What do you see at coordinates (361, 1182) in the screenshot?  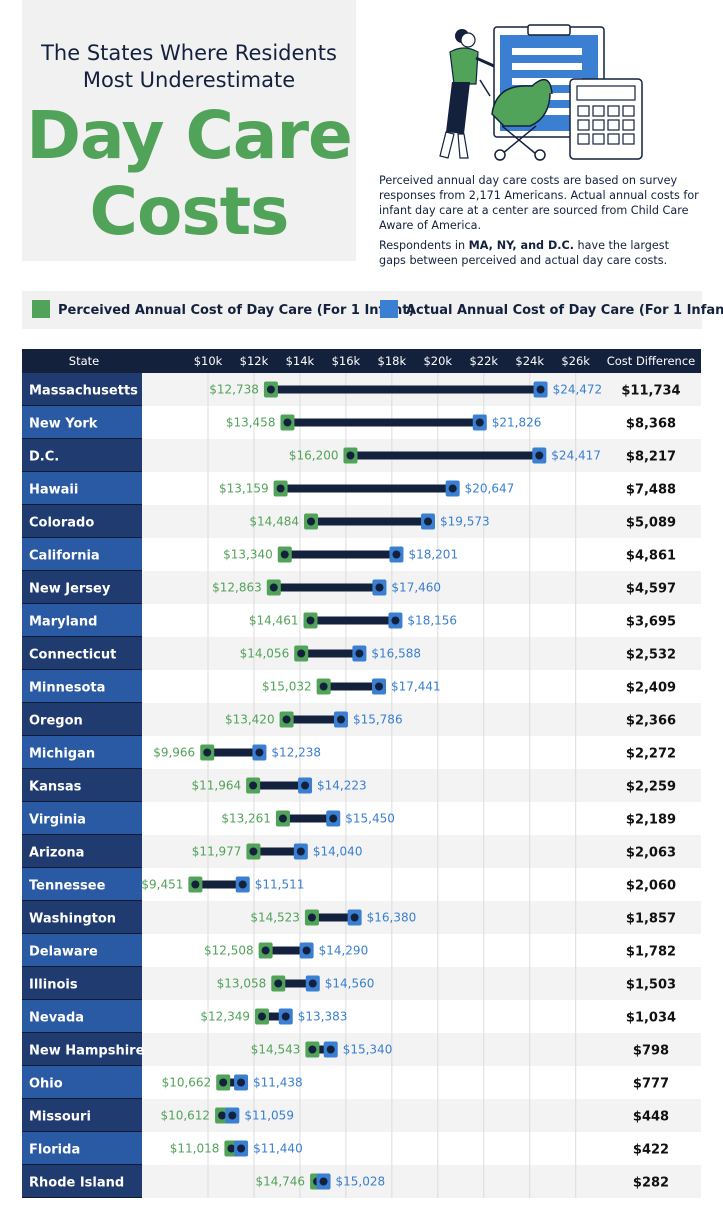 I see `actual-value-label: $15,028` at bounding box center [361, 1182].